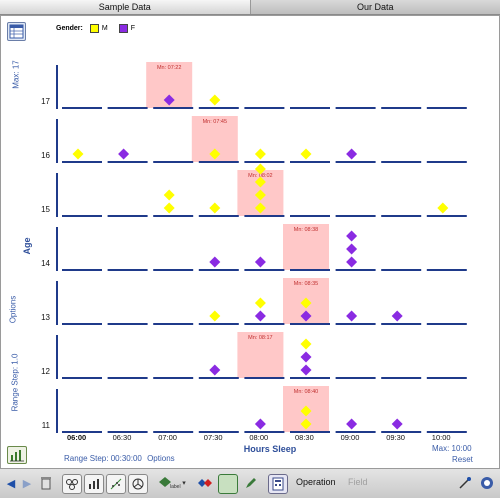 Image resolution: width=500 pixels, height=498 pixels. What do you see at coordinates (46, 483) in the screenshot?
I see `trash-icon` at bounding box center [46, 483].